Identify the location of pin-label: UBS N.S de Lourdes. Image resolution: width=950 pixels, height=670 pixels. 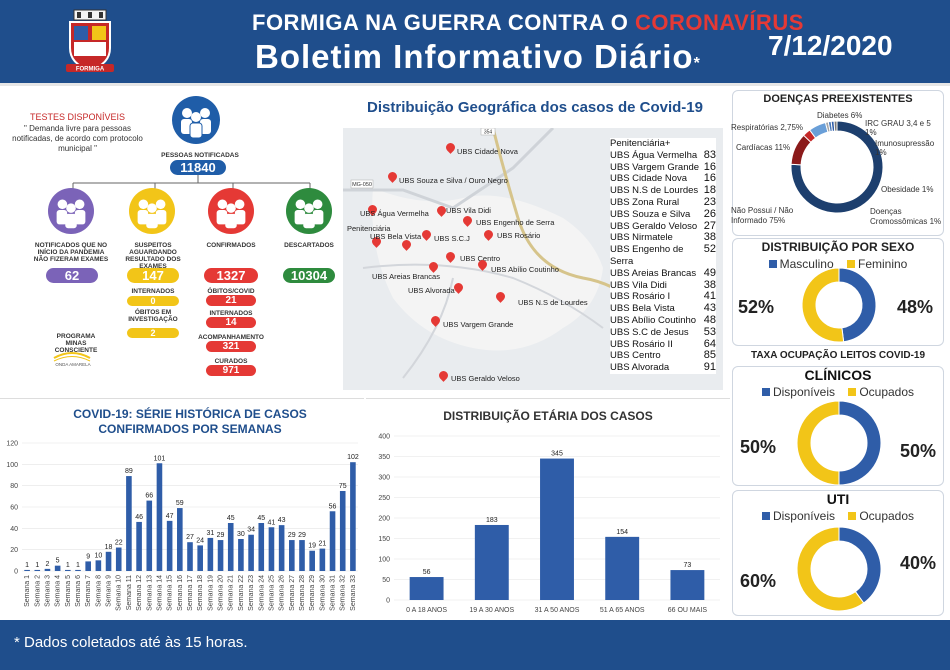
(553, 302).